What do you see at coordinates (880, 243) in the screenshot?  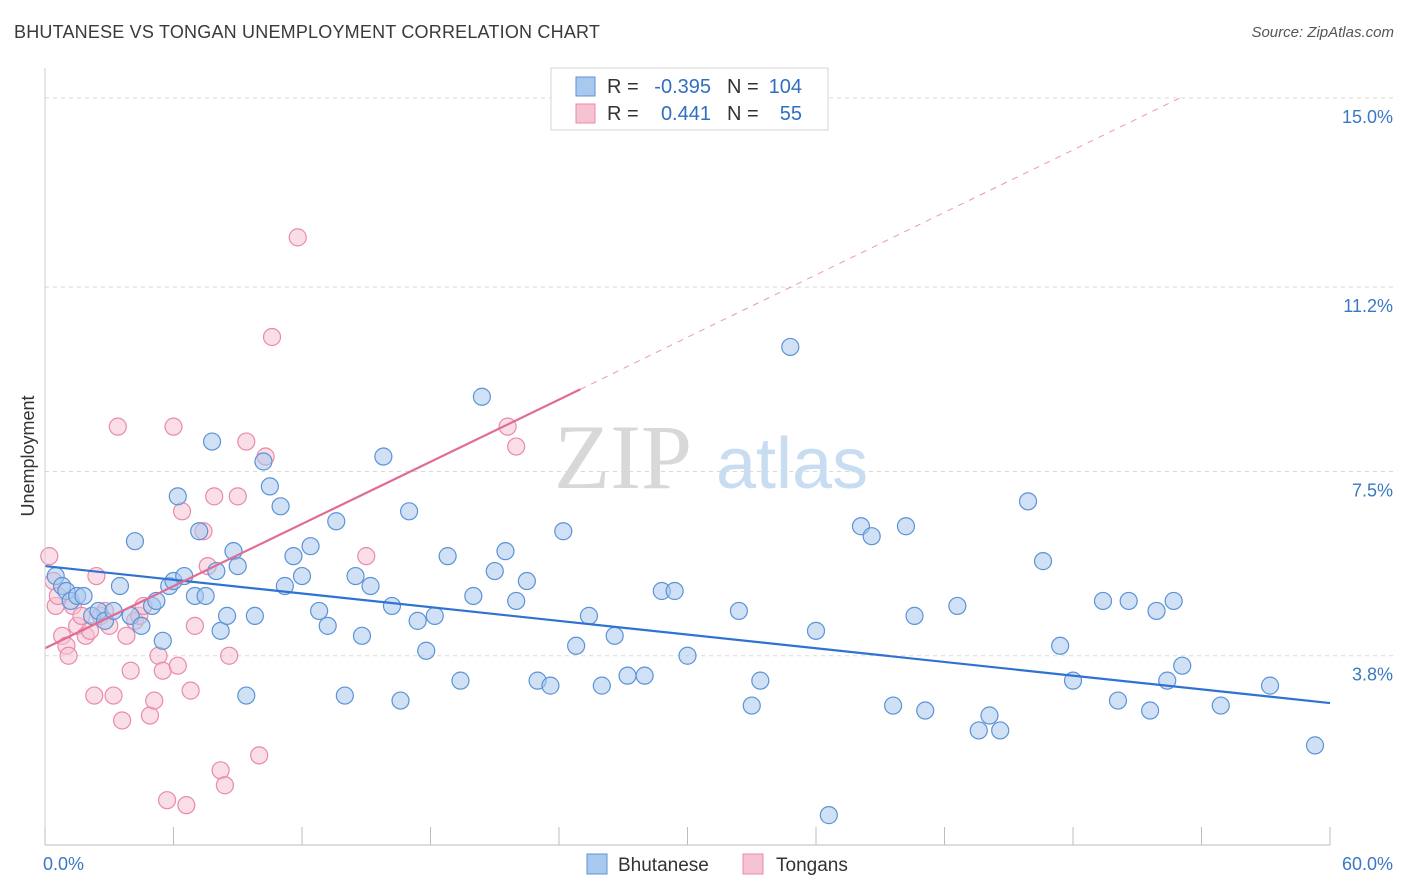 I see `tongans-trend-extension` at bounding box center [880, 243].